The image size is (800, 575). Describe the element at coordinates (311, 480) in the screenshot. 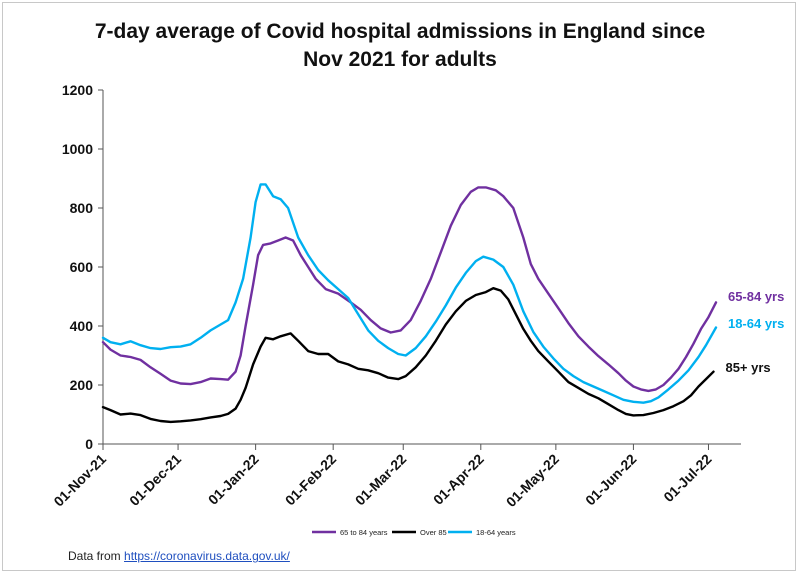

I see `x-tick-label: 01-Feb-22` at that location.